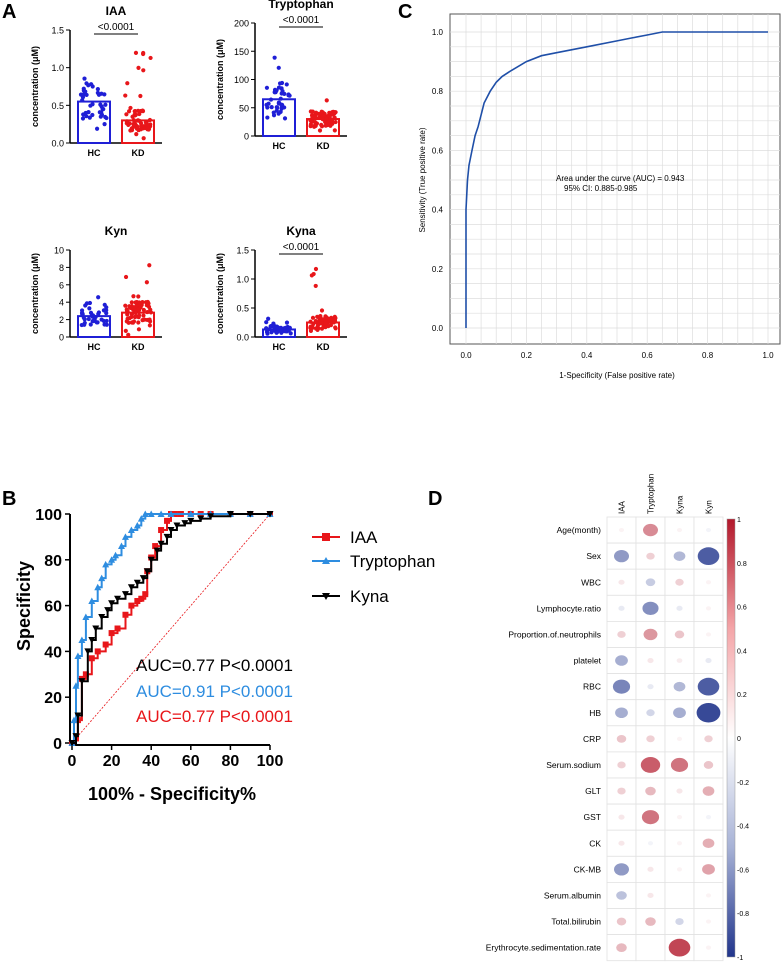  What do you see at coordinates (572, 895) in the screenshot?
I see `row-label: Serum.albumin` at bounding box center [572, 895].